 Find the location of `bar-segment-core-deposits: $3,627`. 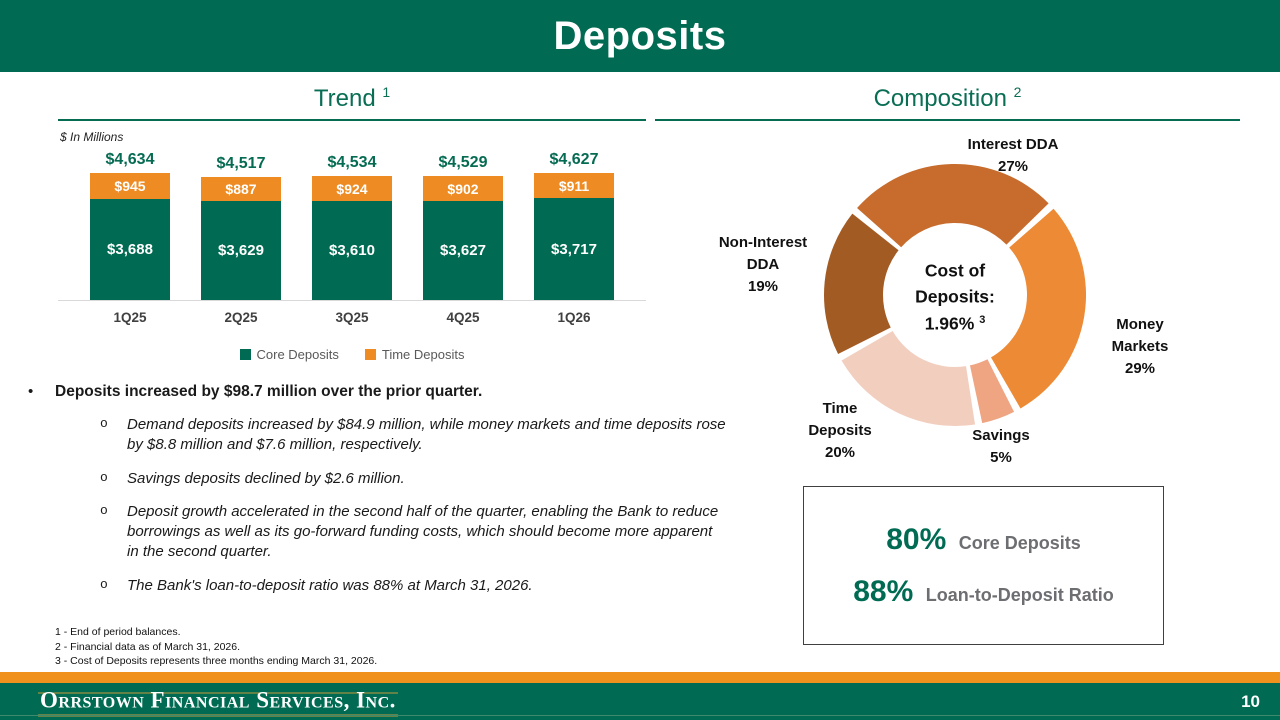

bar-segment-core-deposits: $3,627 is located at coordinates (463, 250).